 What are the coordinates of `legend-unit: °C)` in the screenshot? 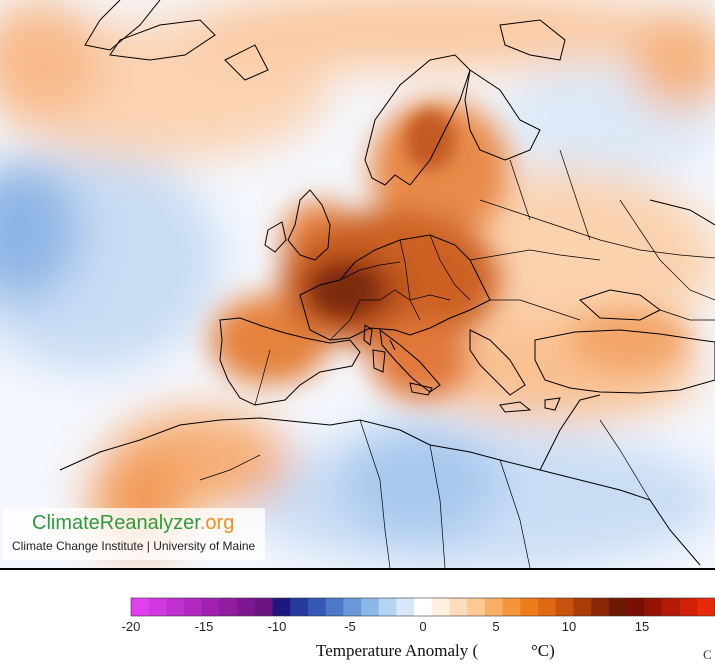 It's located at (543, 650).